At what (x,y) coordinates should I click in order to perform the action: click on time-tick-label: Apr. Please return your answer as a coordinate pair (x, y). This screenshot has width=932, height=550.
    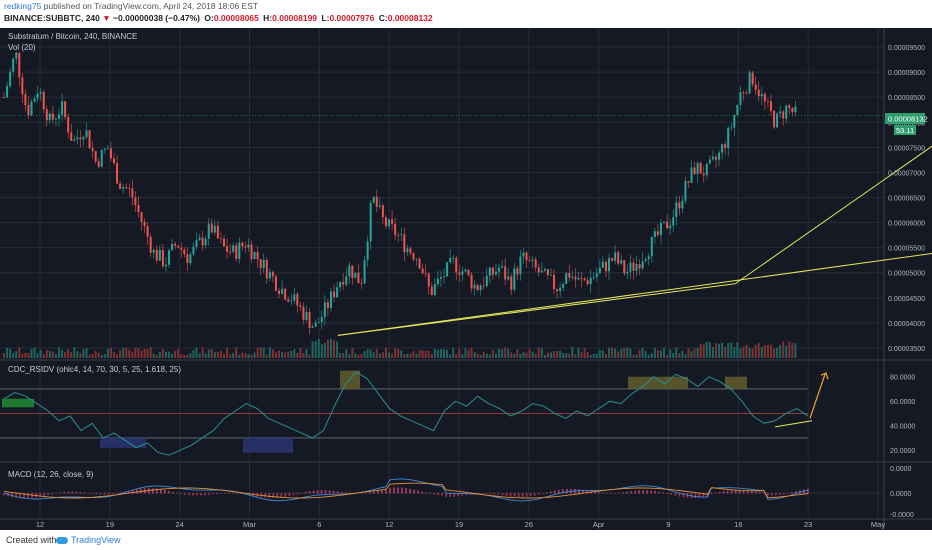
    Looking at the image, I should click on (599, 524).